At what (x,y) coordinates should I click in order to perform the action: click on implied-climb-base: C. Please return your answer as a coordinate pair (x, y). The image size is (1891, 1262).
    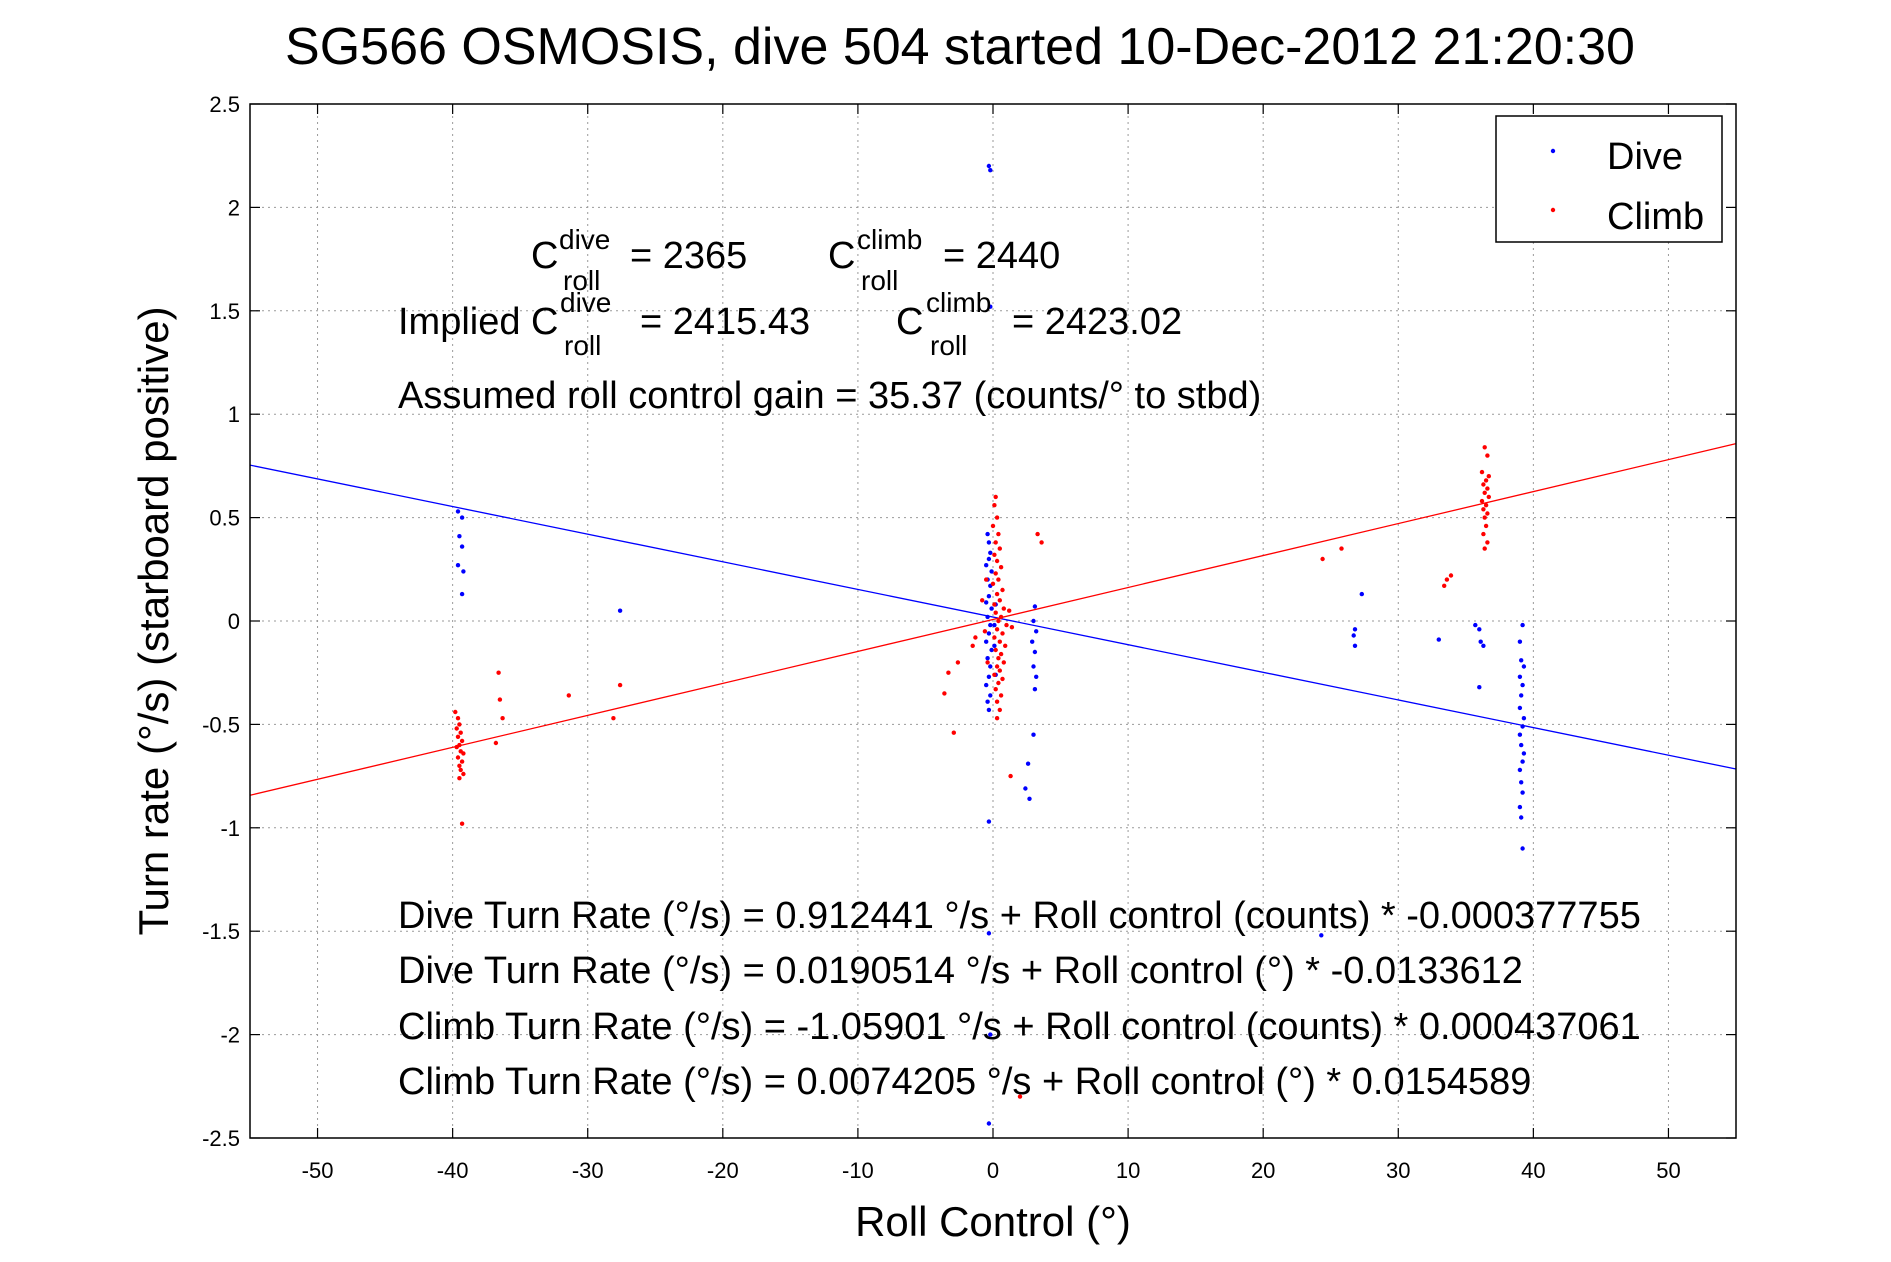
    Looking at the image, I should click on (909, 322).